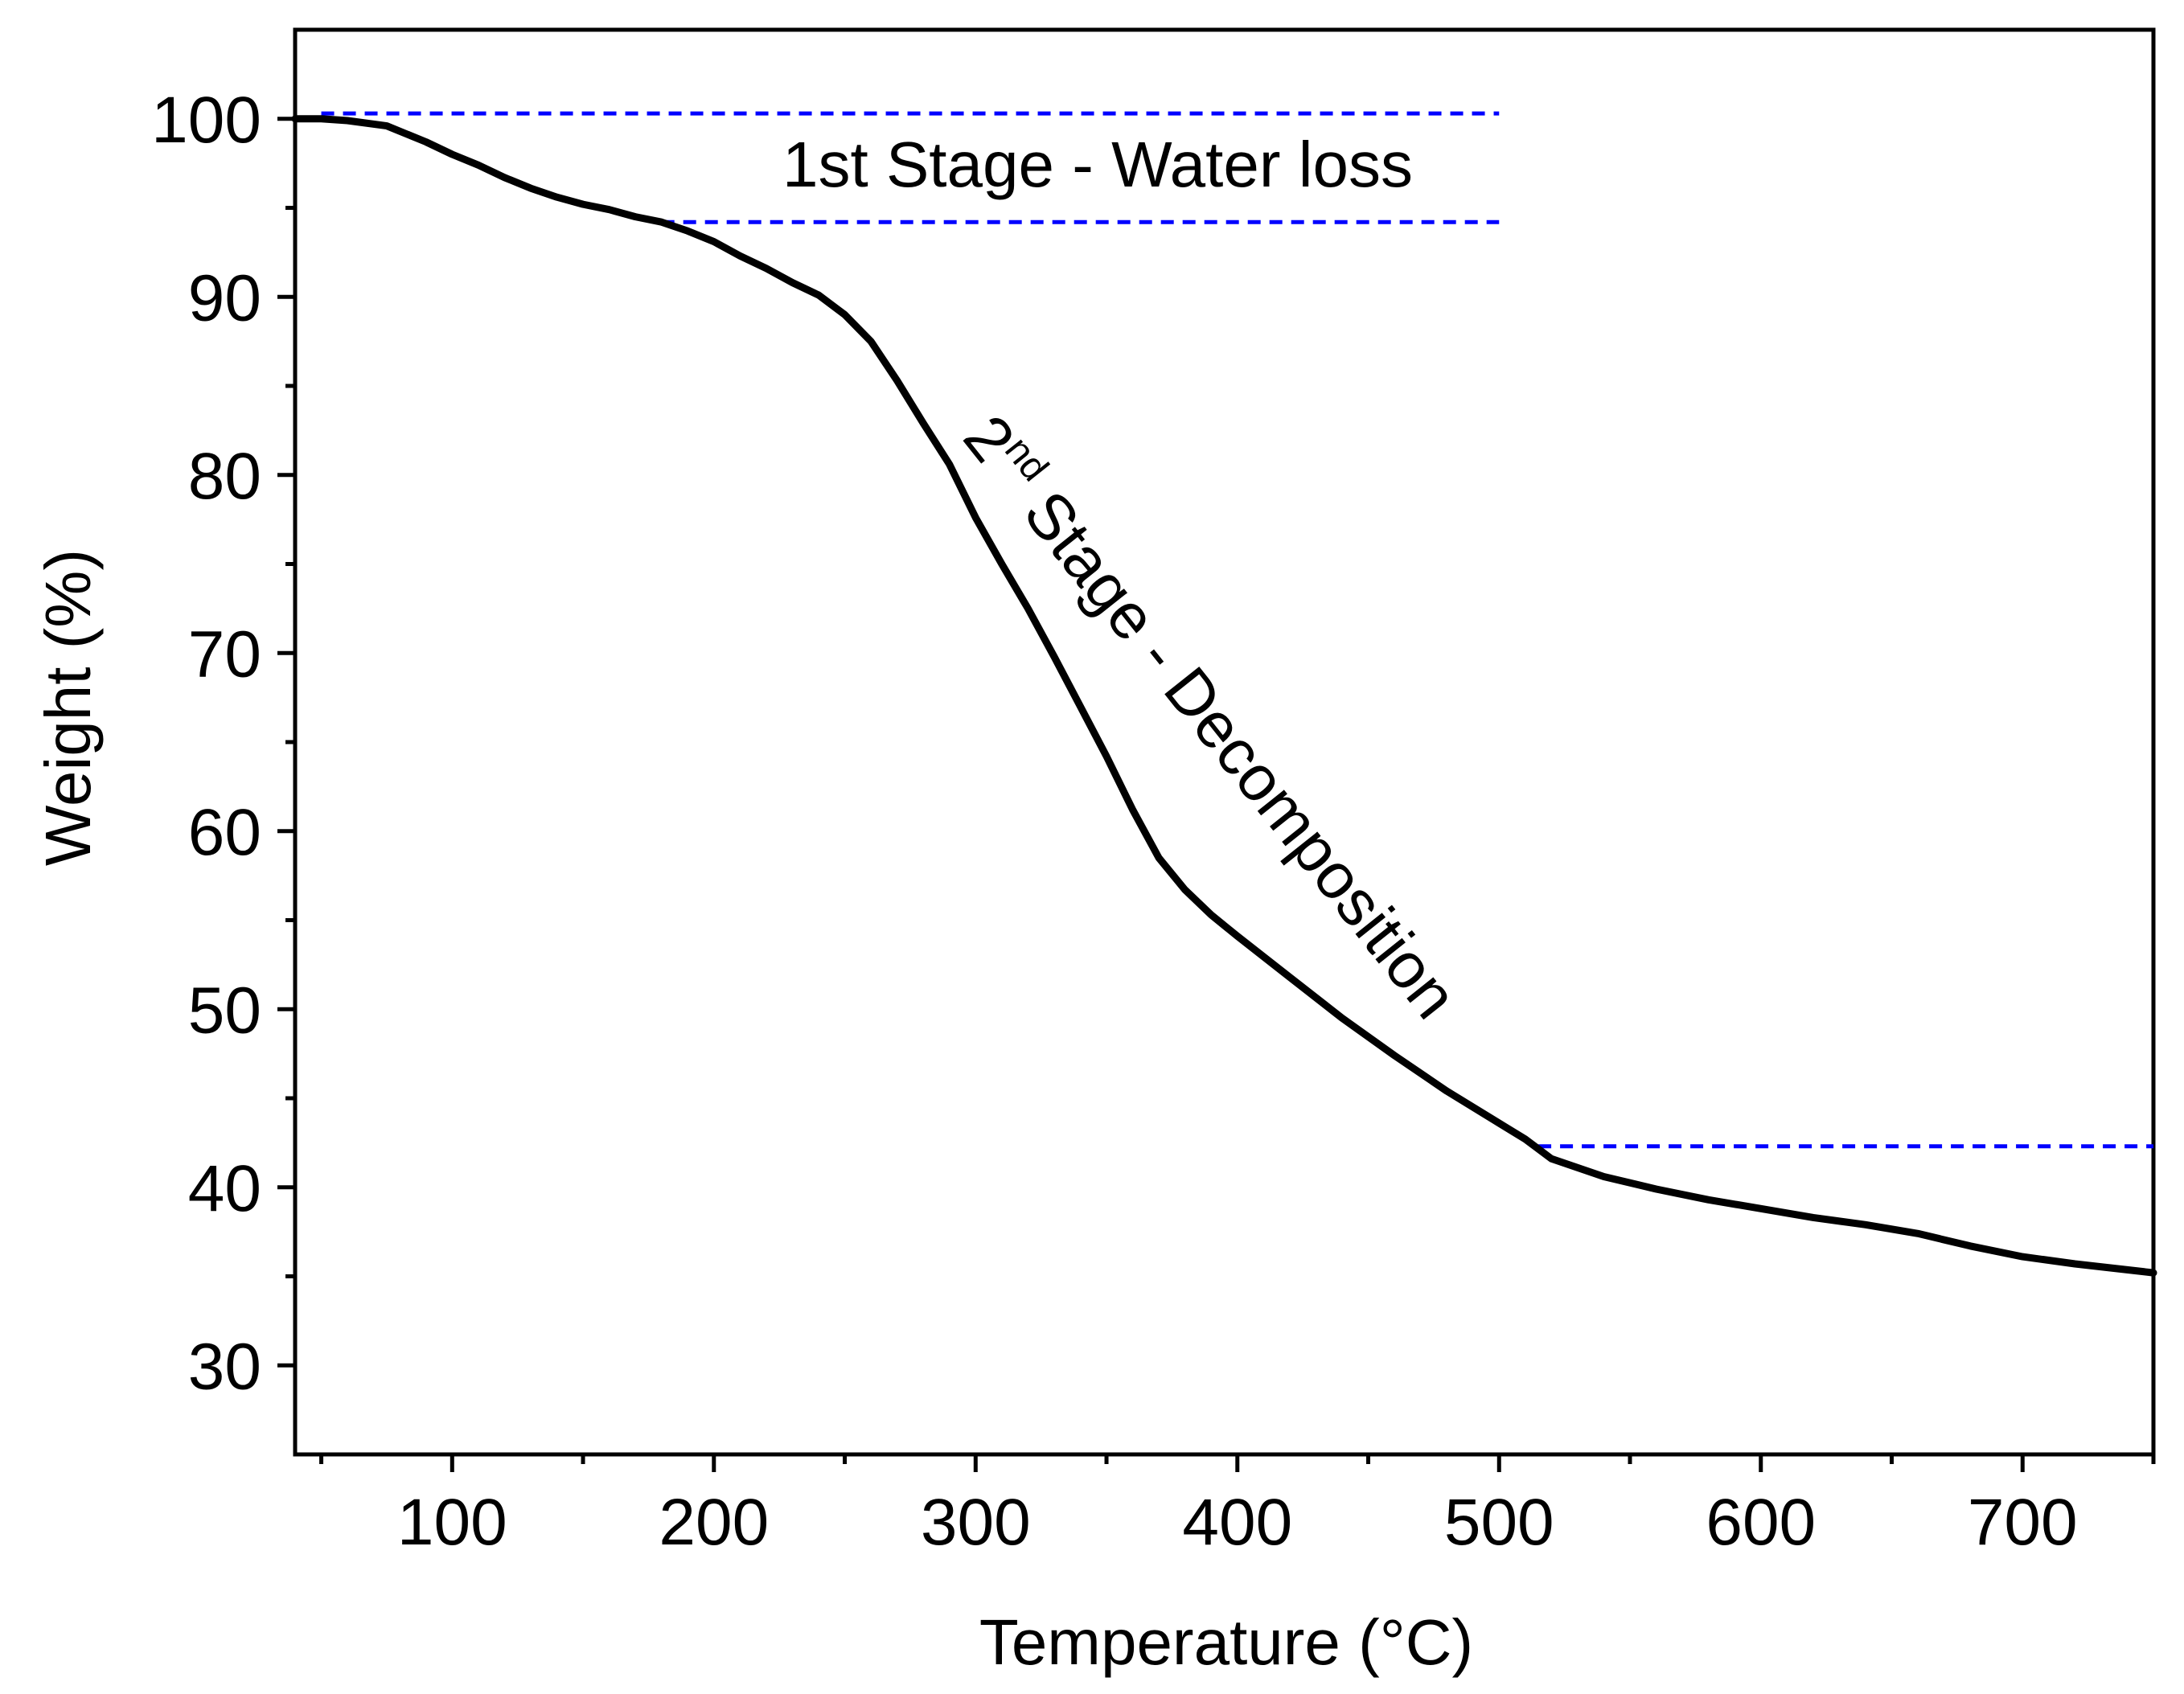  I want to click on y-tick-label: 40, so click(225, 1188).